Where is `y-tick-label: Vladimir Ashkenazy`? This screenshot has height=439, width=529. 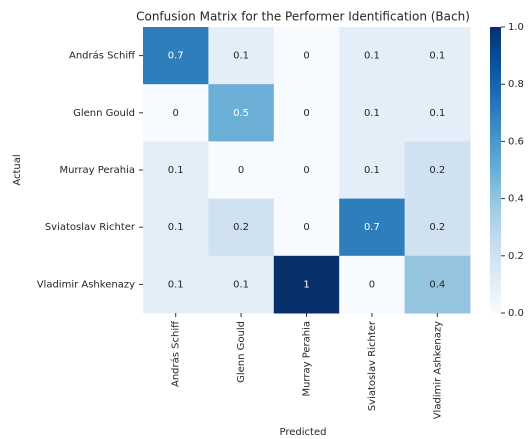
y-tick-label: Vladimir Ashkenazy is located at coordinates (86, 284).